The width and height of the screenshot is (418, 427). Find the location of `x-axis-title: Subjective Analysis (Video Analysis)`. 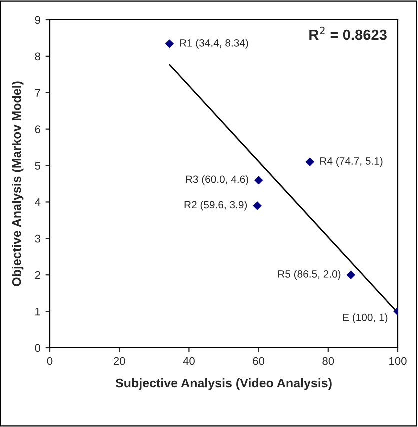

x-axis-title: Subjective Analysis (Video Analysis) is located at coordinates (224, 384).